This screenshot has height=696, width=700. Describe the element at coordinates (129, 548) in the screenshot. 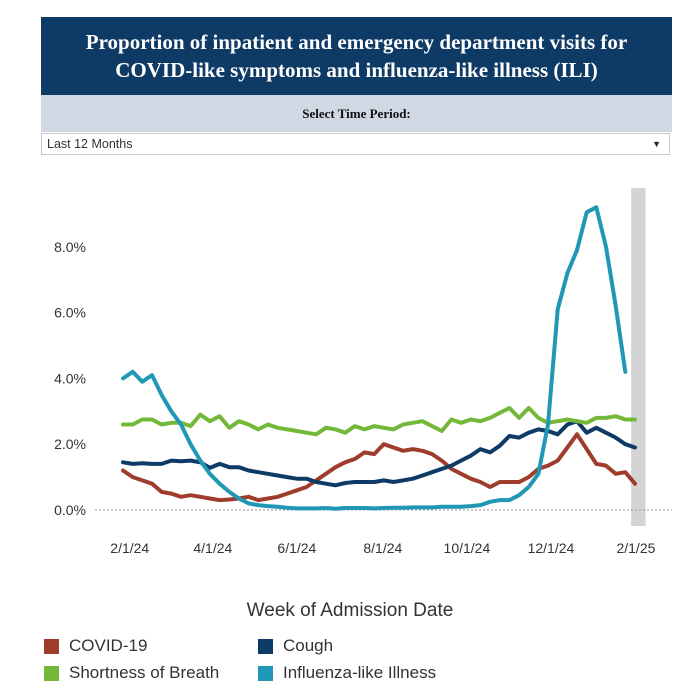

I see `x-tick-label: 2/1/24` at that location.